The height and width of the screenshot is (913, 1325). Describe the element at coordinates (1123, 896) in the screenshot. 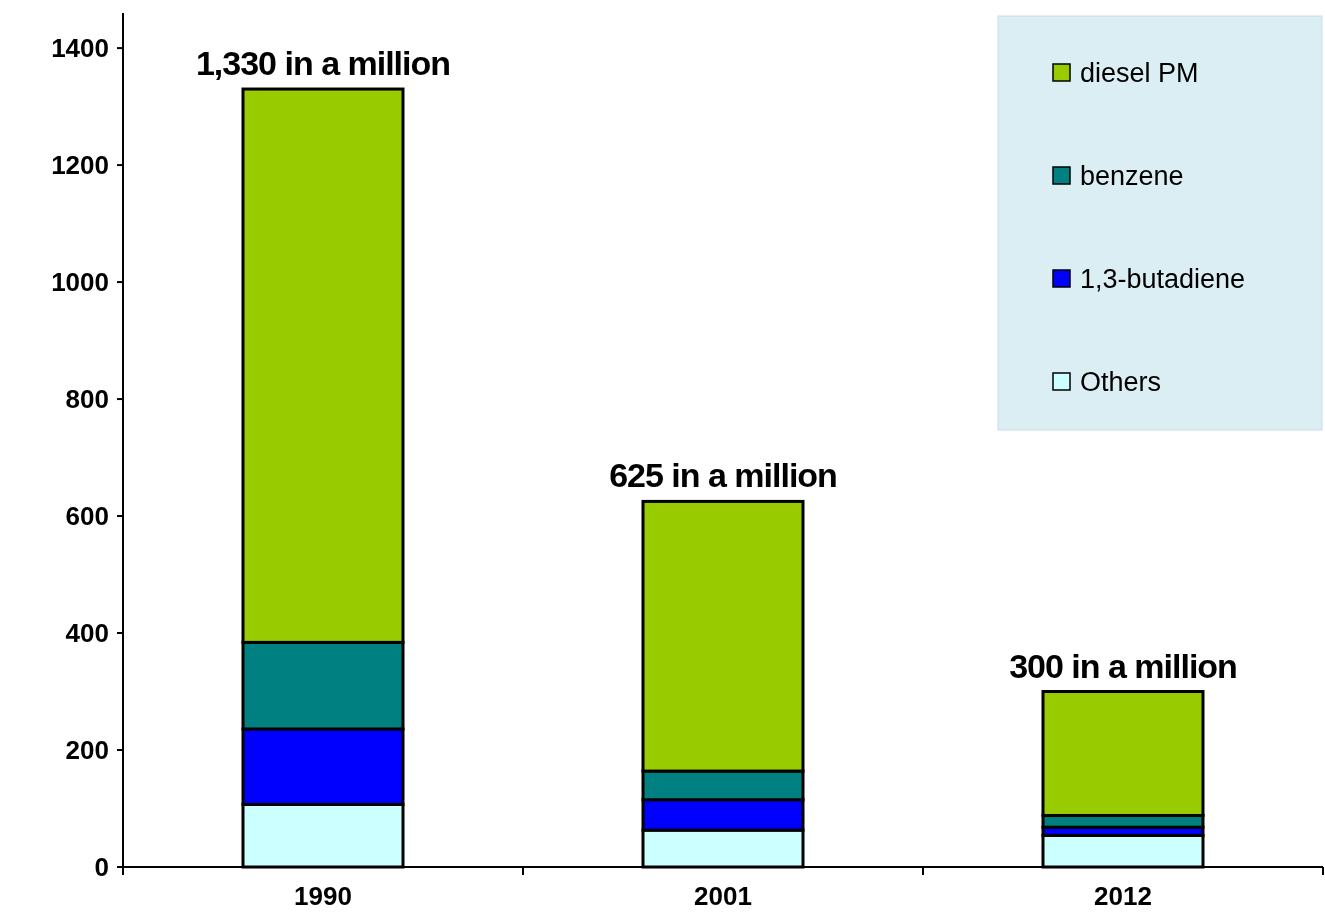

I see `x-tick-label: 2012` at that location.